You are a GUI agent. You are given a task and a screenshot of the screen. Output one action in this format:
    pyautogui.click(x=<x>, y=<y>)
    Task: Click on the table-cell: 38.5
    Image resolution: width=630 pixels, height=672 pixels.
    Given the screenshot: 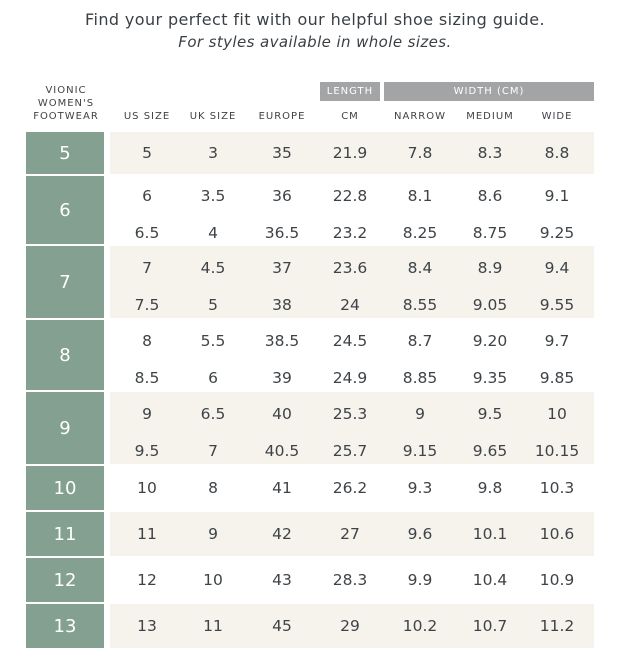 What is the action you would take?
    pyautogui.click(x=282, y=341)
    